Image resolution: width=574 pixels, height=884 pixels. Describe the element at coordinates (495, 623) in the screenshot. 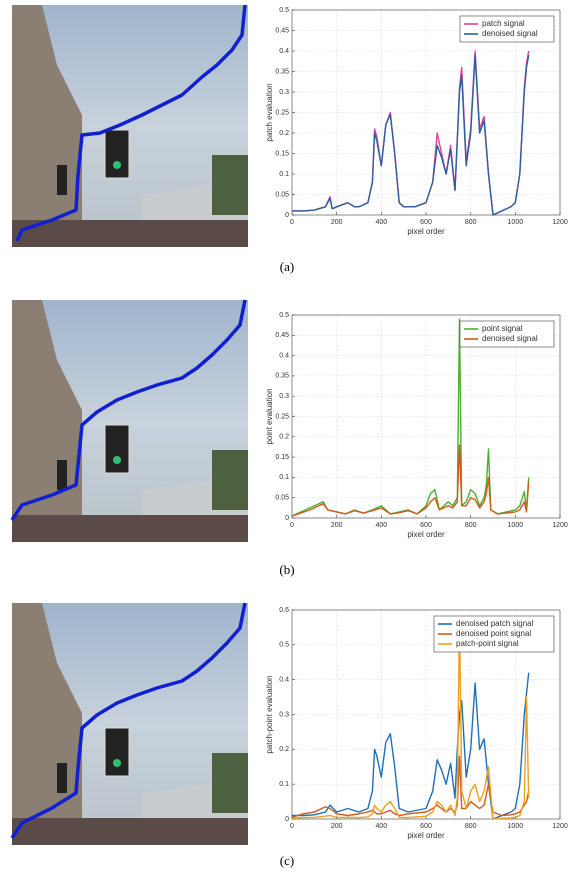

I see `legend-label: denoised patch signal` at that location.